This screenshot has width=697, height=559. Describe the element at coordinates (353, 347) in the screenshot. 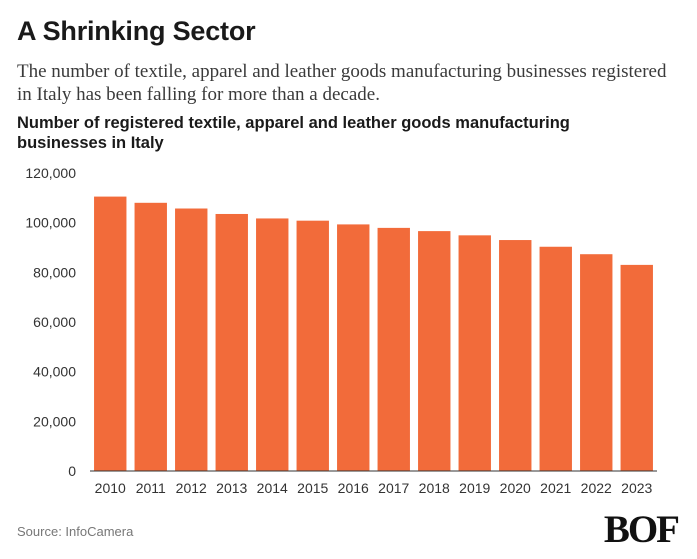

I see `bar-2016` at that location.